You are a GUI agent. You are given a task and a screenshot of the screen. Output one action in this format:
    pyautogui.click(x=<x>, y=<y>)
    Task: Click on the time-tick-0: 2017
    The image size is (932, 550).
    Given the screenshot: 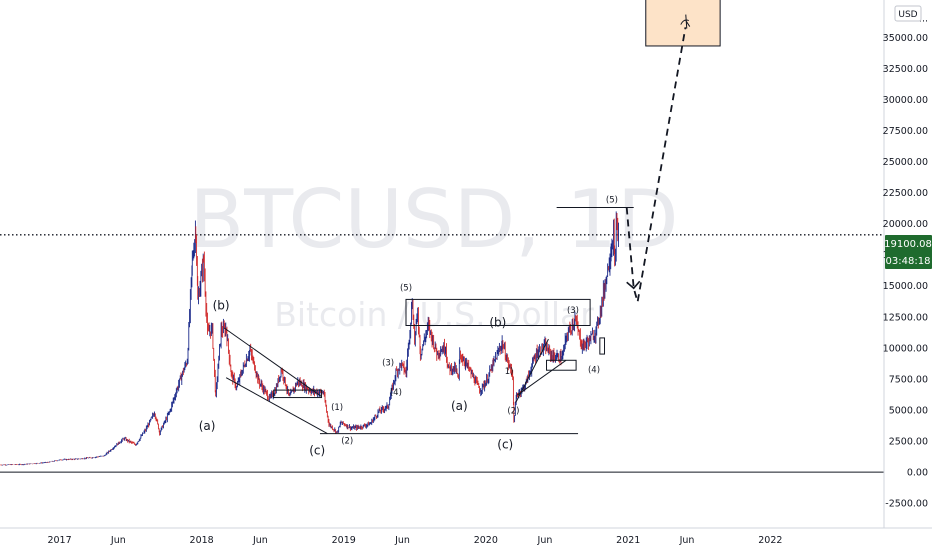 What is the action you would take?
    pyautogui.click(x=59, y=540)
    